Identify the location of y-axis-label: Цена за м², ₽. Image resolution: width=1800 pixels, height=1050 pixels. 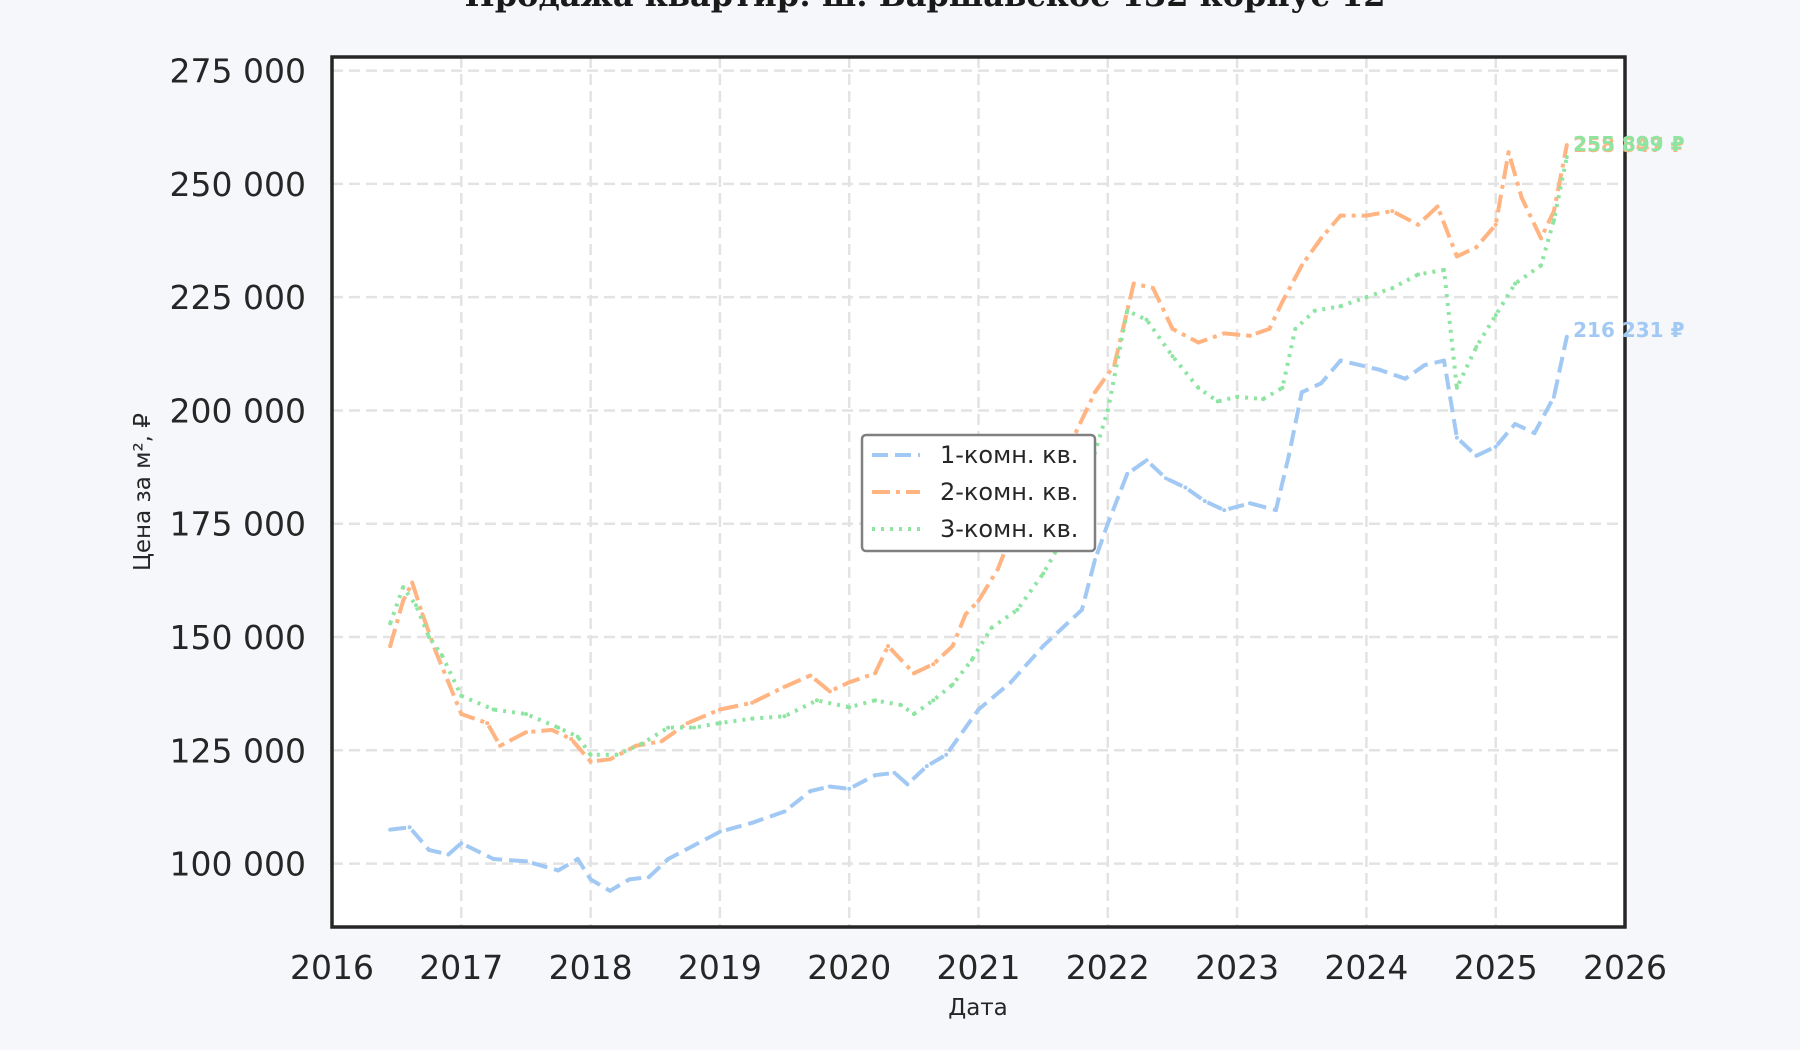
(143, 492).